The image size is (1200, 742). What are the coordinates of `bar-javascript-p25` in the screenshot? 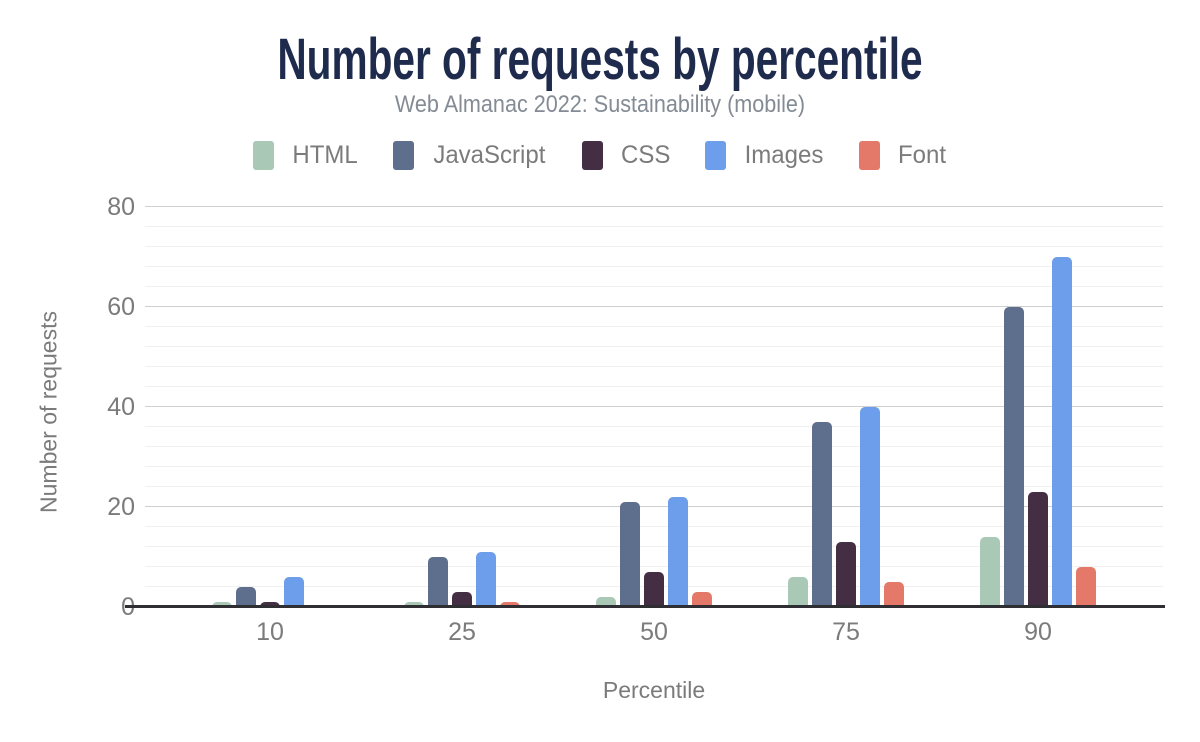 It's located at (438, 582).